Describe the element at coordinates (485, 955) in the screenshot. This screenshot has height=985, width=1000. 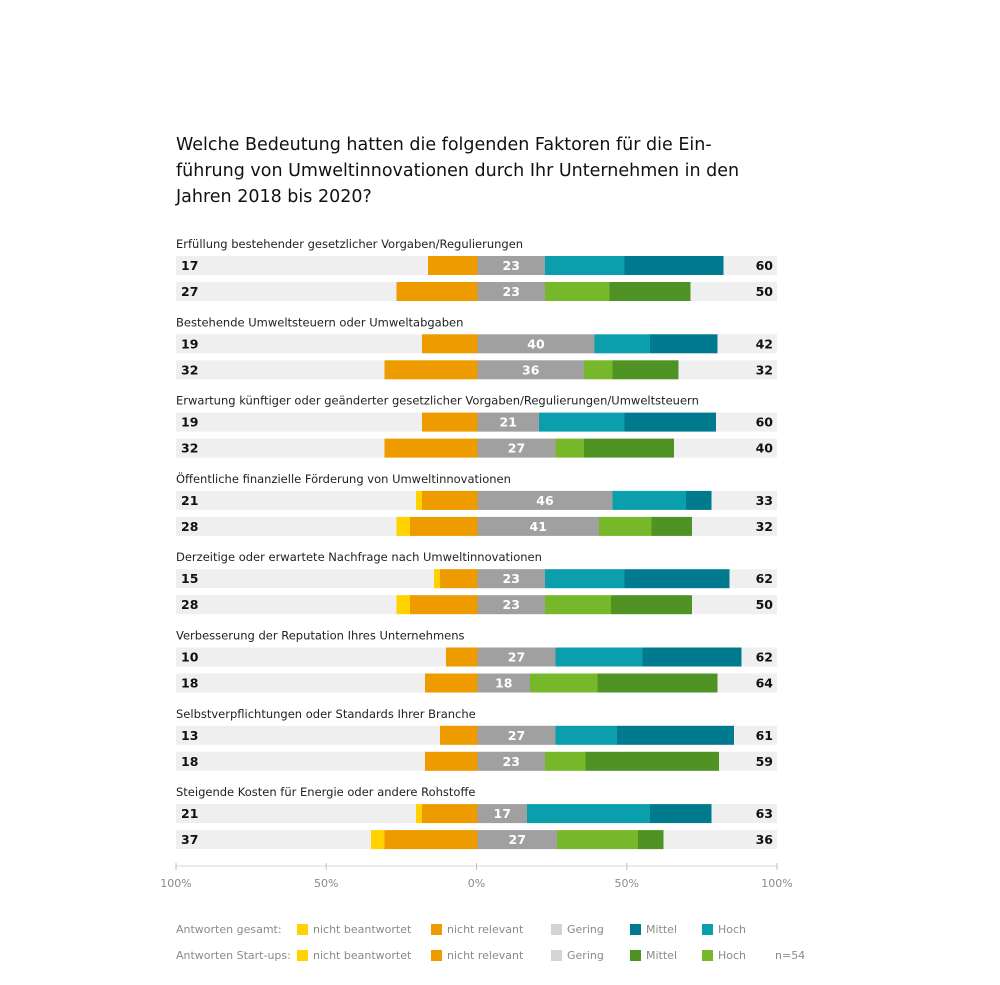
I see `legend-item-label: nicht relevant` at that location.